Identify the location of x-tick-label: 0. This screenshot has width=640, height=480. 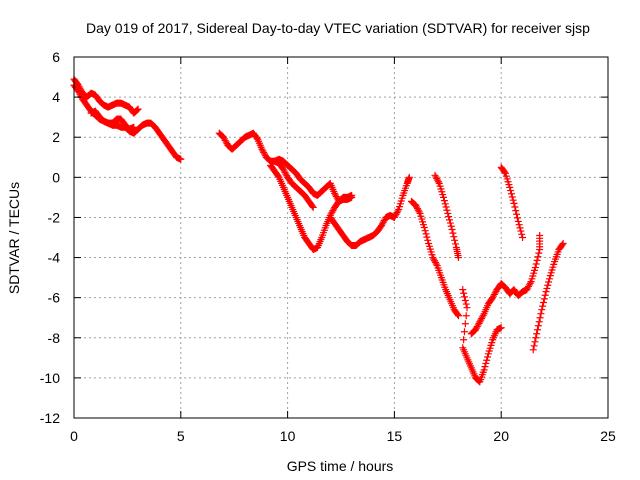
(74, 436).